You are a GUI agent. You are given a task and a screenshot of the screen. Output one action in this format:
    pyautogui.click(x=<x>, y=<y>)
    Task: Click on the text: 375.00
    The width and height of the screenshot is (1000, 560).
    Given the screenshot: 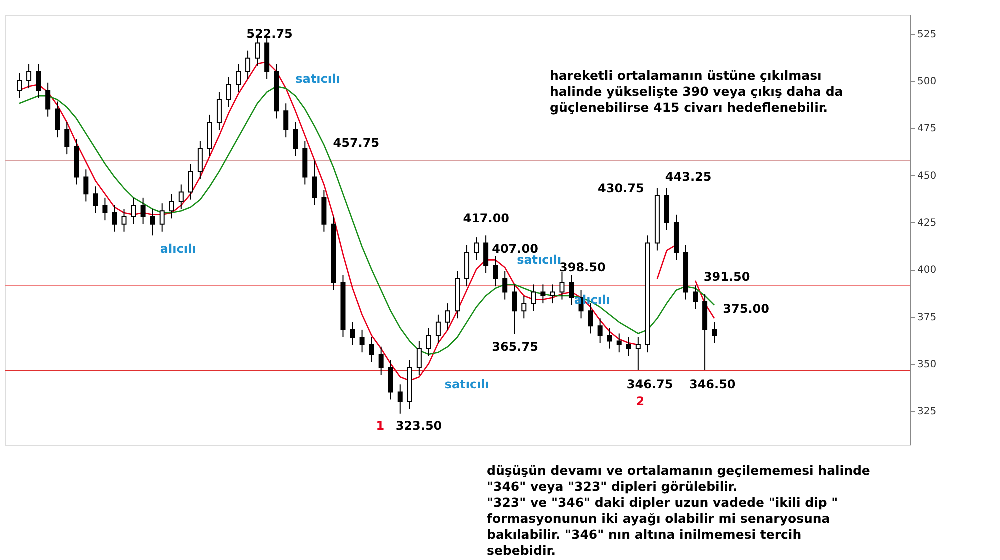 What is the action you would take?
    pyautogui.click(x=746, y=309)
    